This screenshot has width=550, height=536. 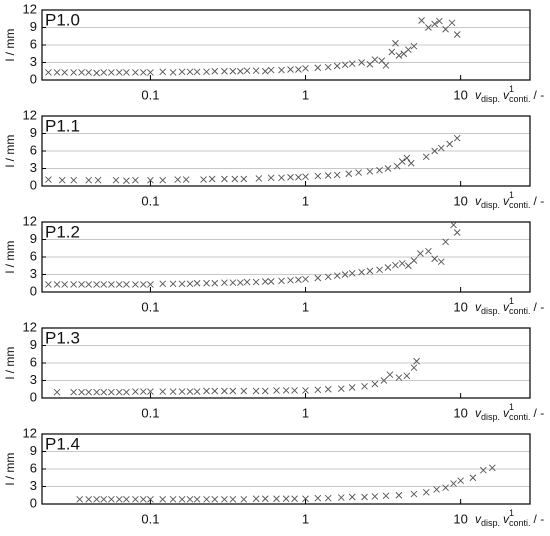 What do you see at coordinates (62, 337) in the screenshot?
I see `panel-title: P1.3` at bounding box center [62, 337].